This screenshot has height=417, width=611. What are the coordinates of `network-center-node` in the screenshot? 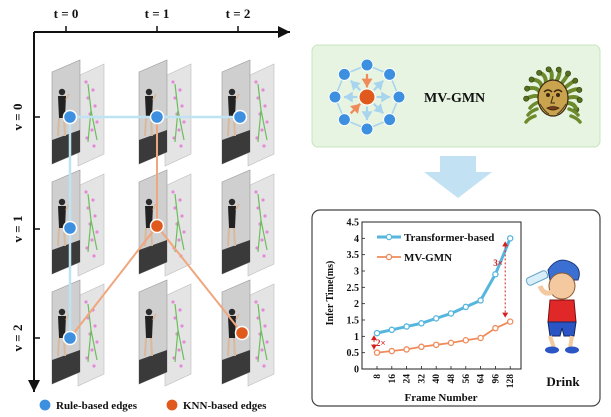 It's located at (367, 97).